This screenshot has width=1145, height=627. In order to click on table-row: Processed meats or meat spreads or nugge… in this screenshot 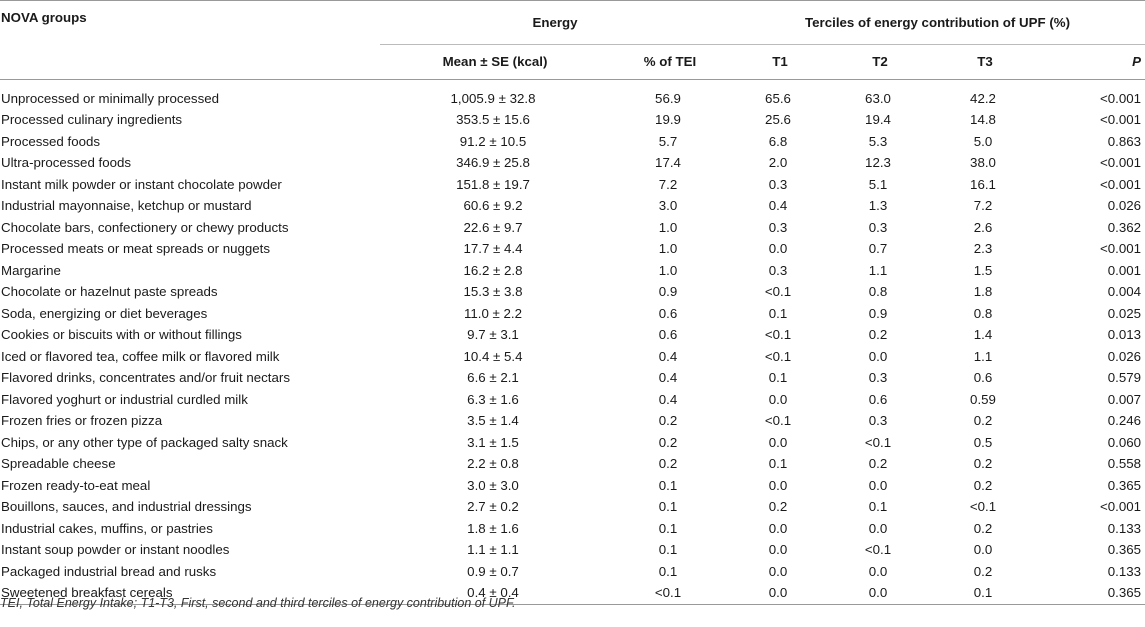, I will do `click(572, 249)`.